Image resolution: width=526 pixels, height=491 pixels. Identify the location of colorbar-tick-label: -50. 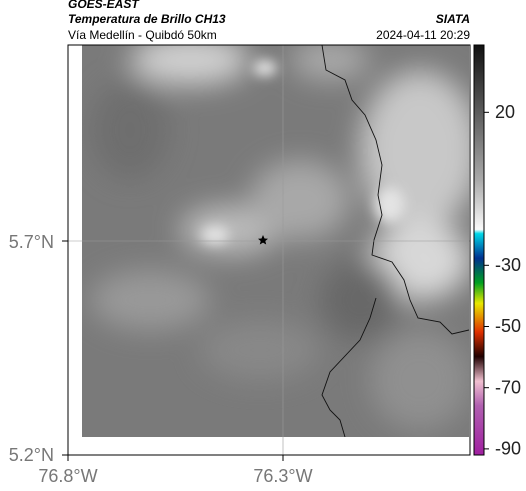
(508, 326).